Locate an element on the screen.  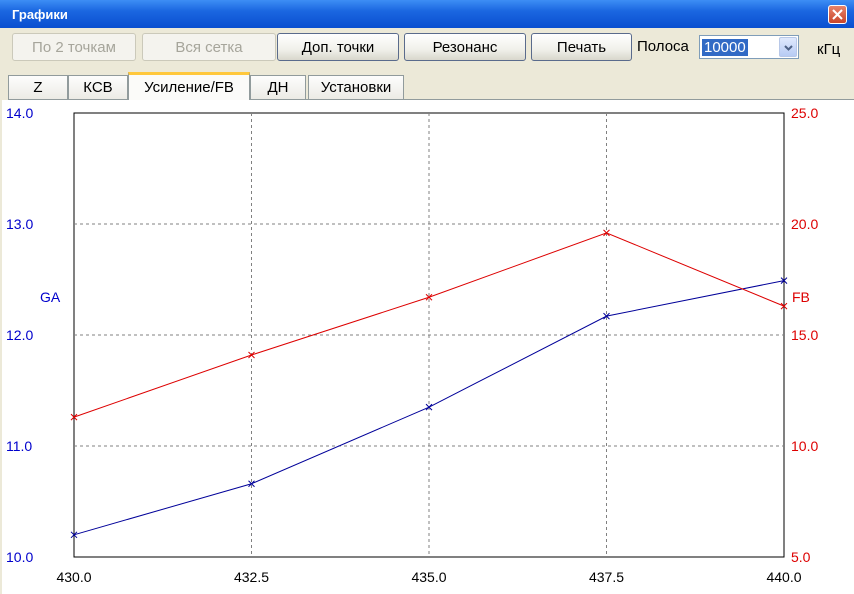
tab-pattern: ДН is located at coordinates (278, 87).